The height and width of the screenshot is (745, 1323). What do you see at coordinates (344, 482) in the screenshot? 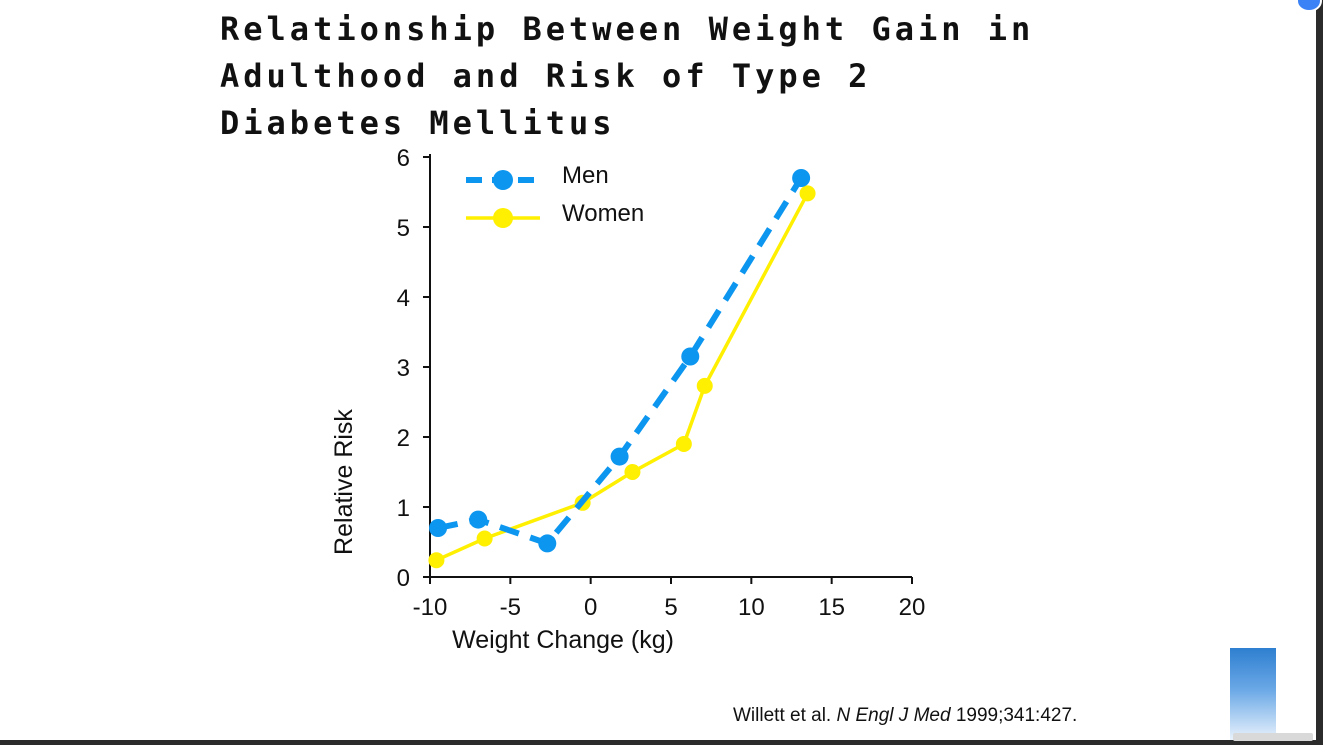
I see `y-axis-label: Relative Risk` at bounding box center [344, 482].